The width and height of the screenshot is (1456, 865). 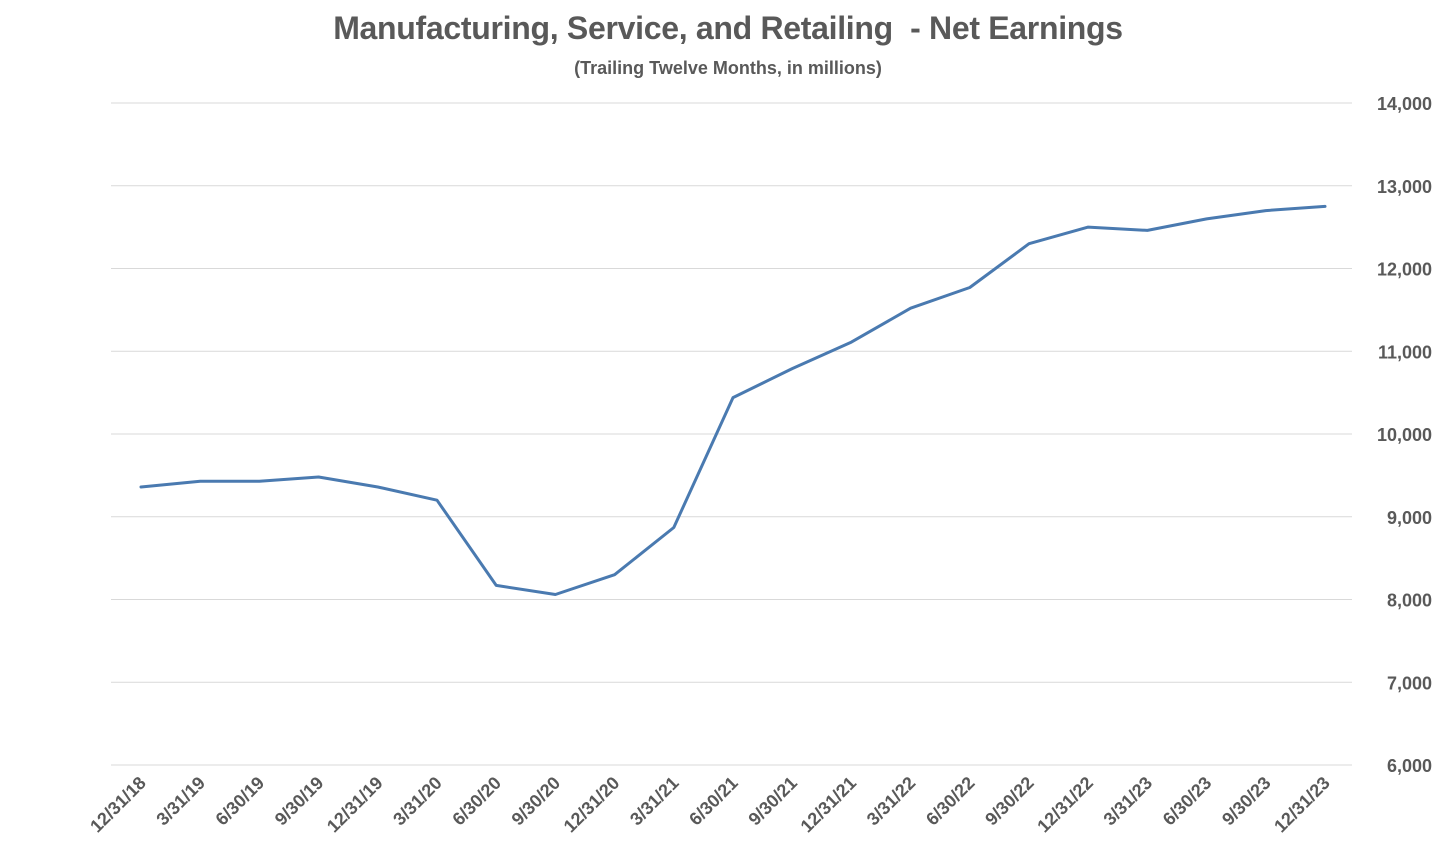 What do you see at coordinates (772, 801) in the screenshot?
I see `x-tick-label: 9/30/21` at bounding box center [772, 801].